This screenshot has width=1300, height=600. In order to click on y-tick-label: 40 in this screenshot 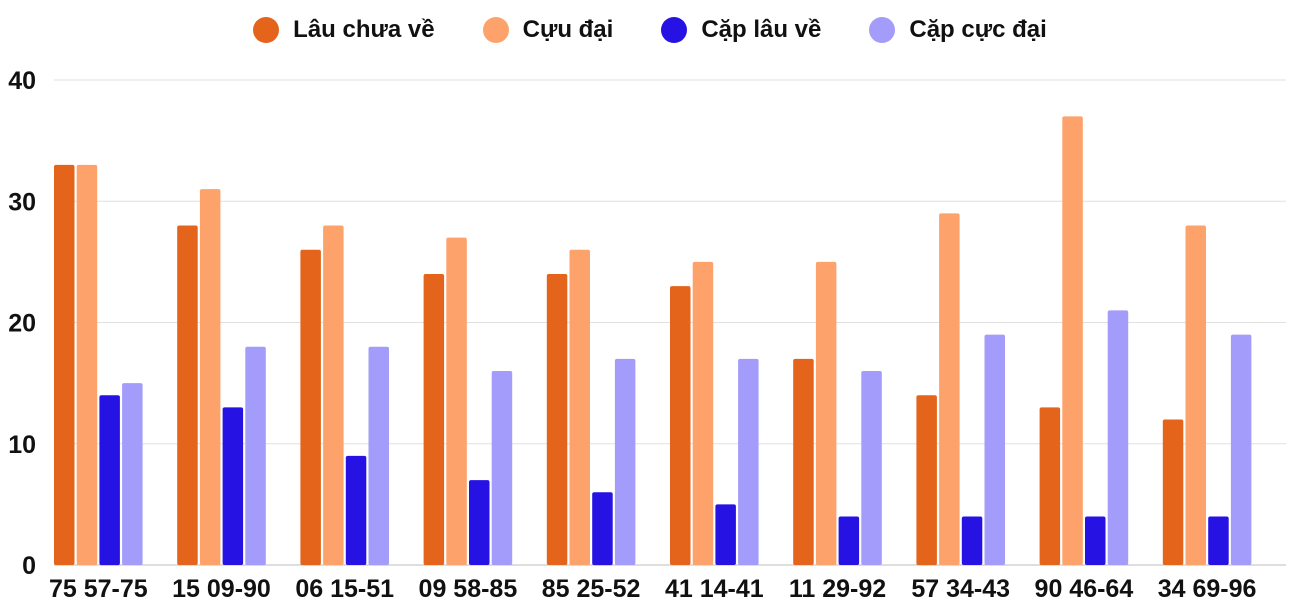, I will do `click(22, 81)`.